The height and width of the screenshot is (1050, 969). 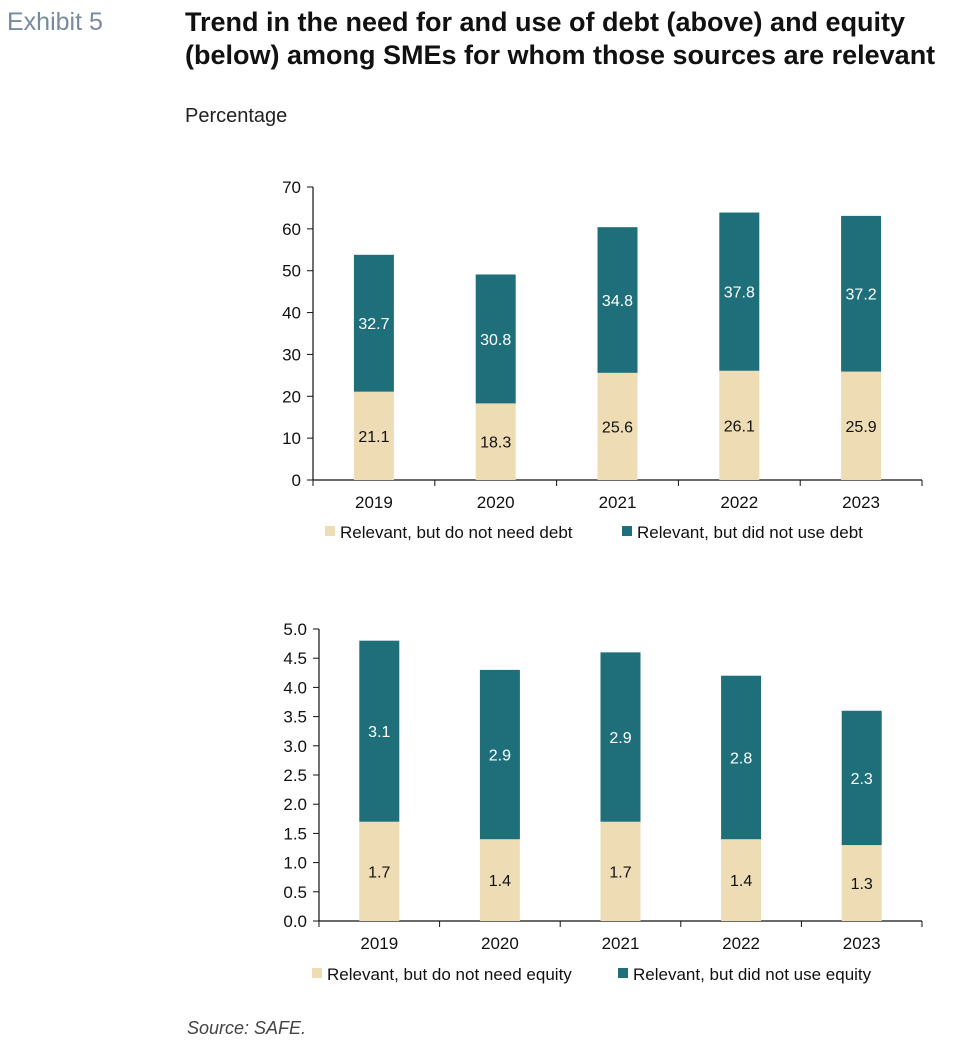 What do you see at coordinates (236, 116) in the screenshot?
I see `y-unit-label: Percentage` at bounding box center [236, 116].